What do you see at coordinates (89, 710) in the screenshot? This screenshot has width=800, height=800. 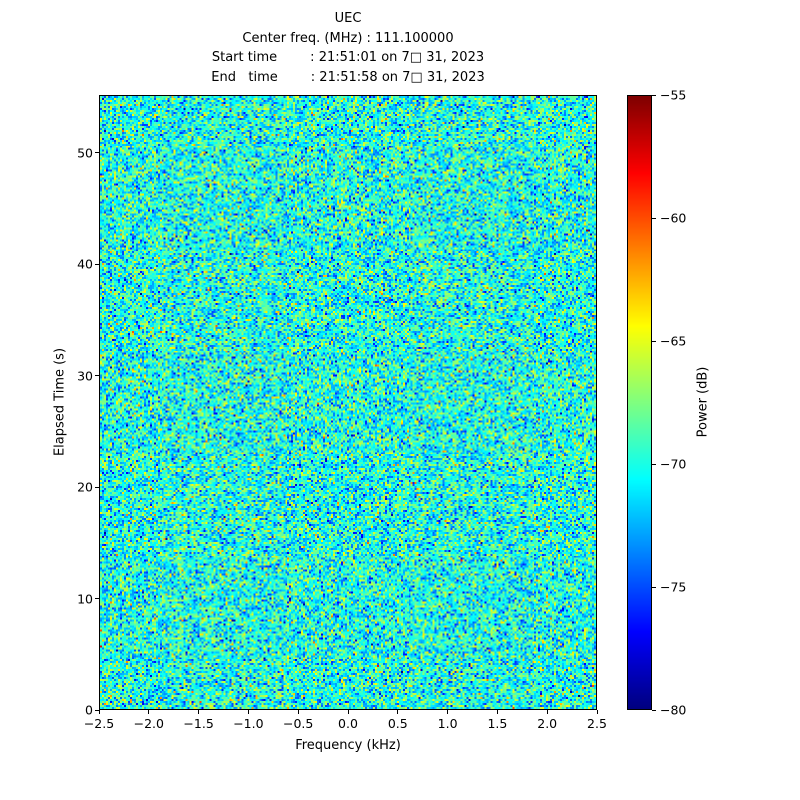 I see `y-tick-label: 0` at bounding box center [89, 710].